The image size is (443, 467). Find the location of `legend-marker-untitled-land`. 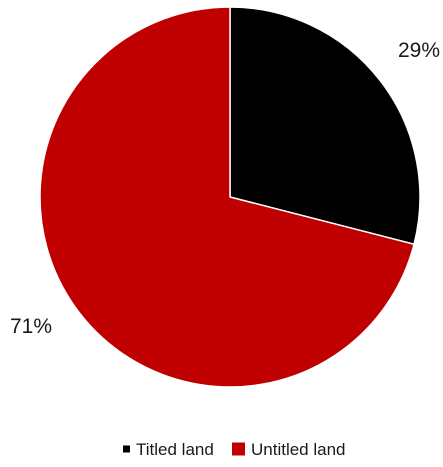

legend-marker-untitled-land is located at coordinates (238, 449).